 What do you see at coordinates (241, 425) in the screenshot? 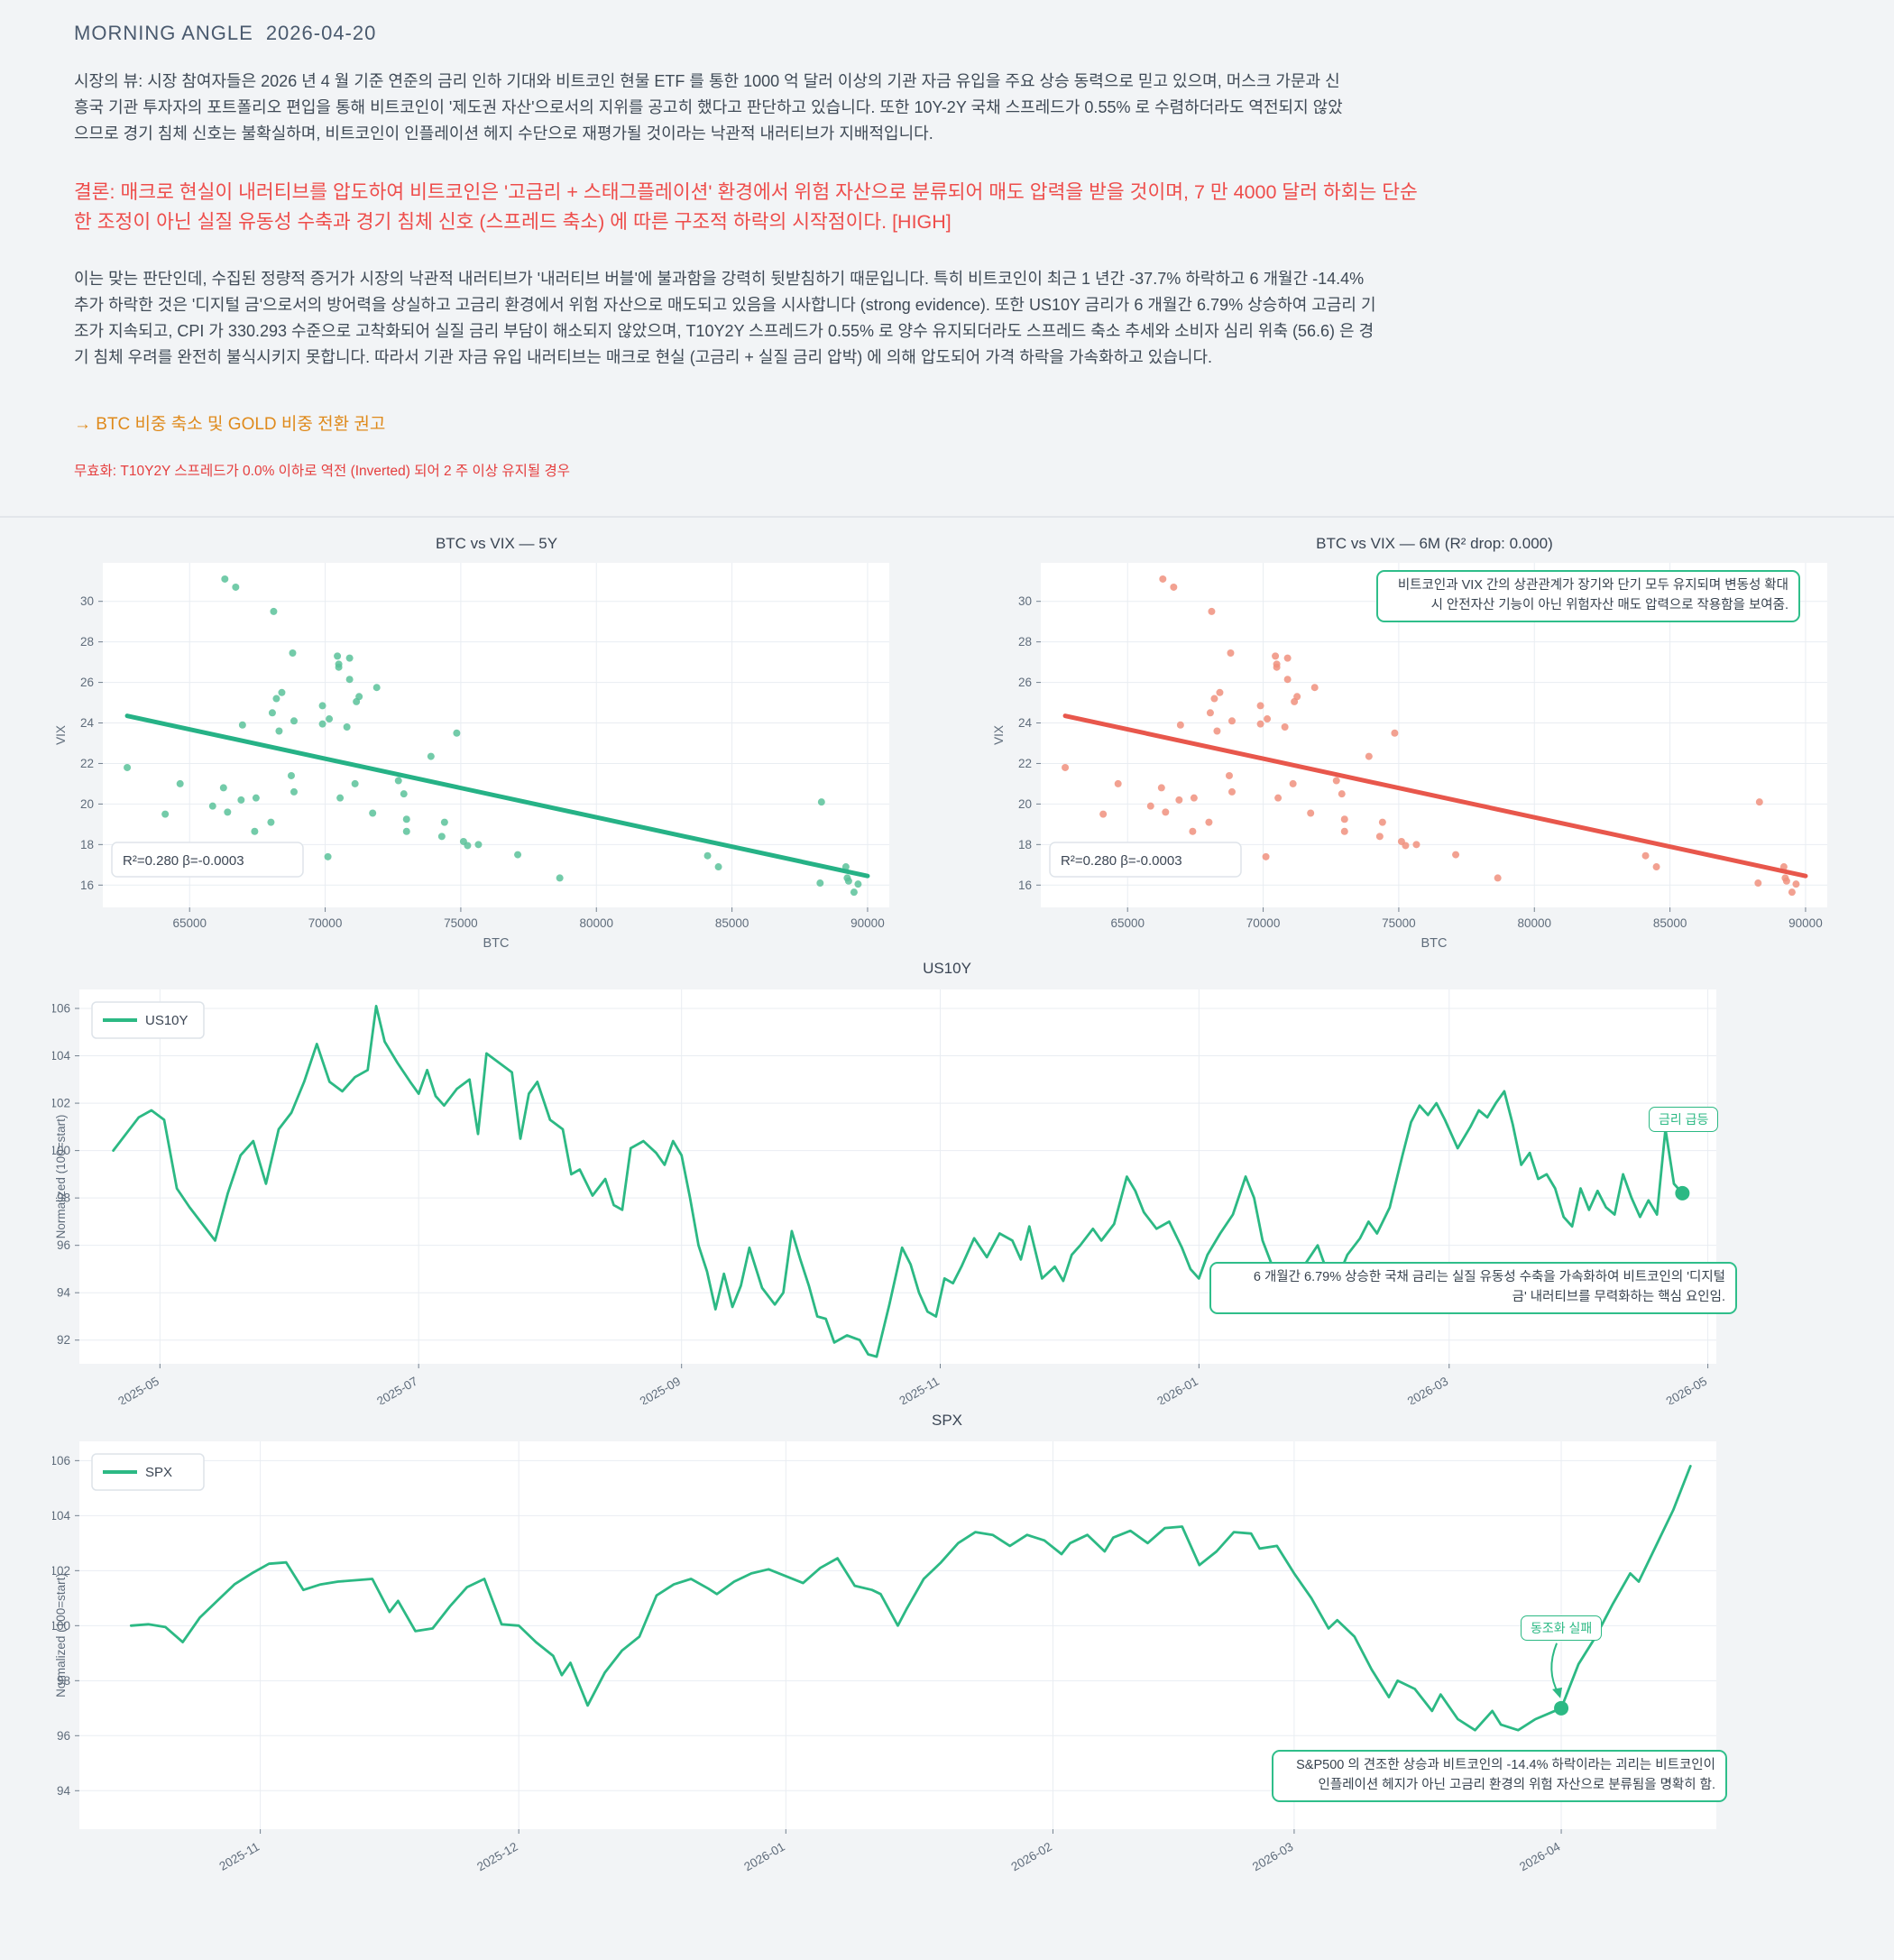
I see `recommendation-text: BTC 비중 축소 및 GOLD 비중 전환 권고` at bounding box center [241, 425].